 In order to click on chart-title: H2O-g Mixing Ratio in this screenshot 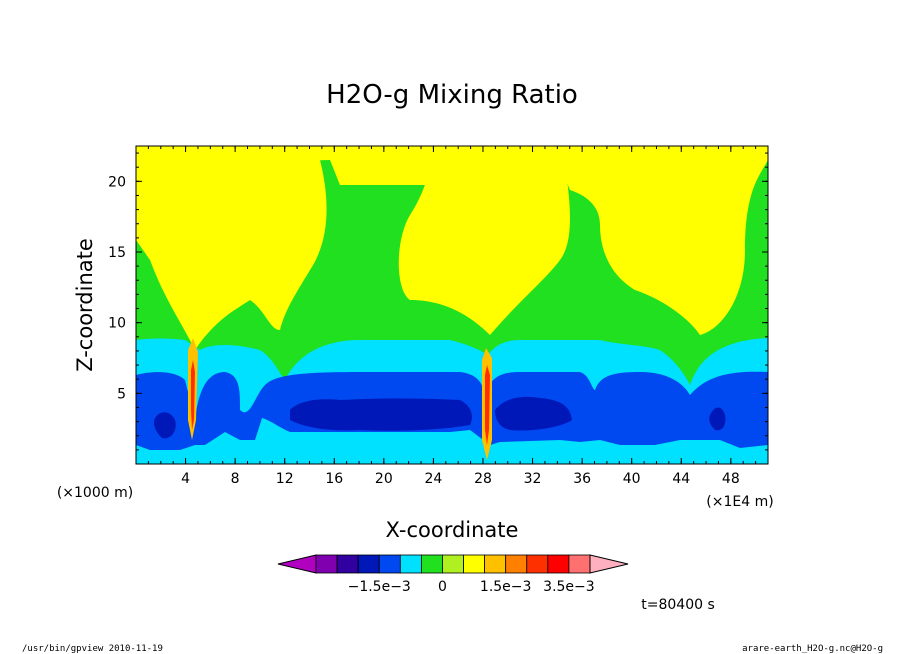, I will do `click(452, 95)`.